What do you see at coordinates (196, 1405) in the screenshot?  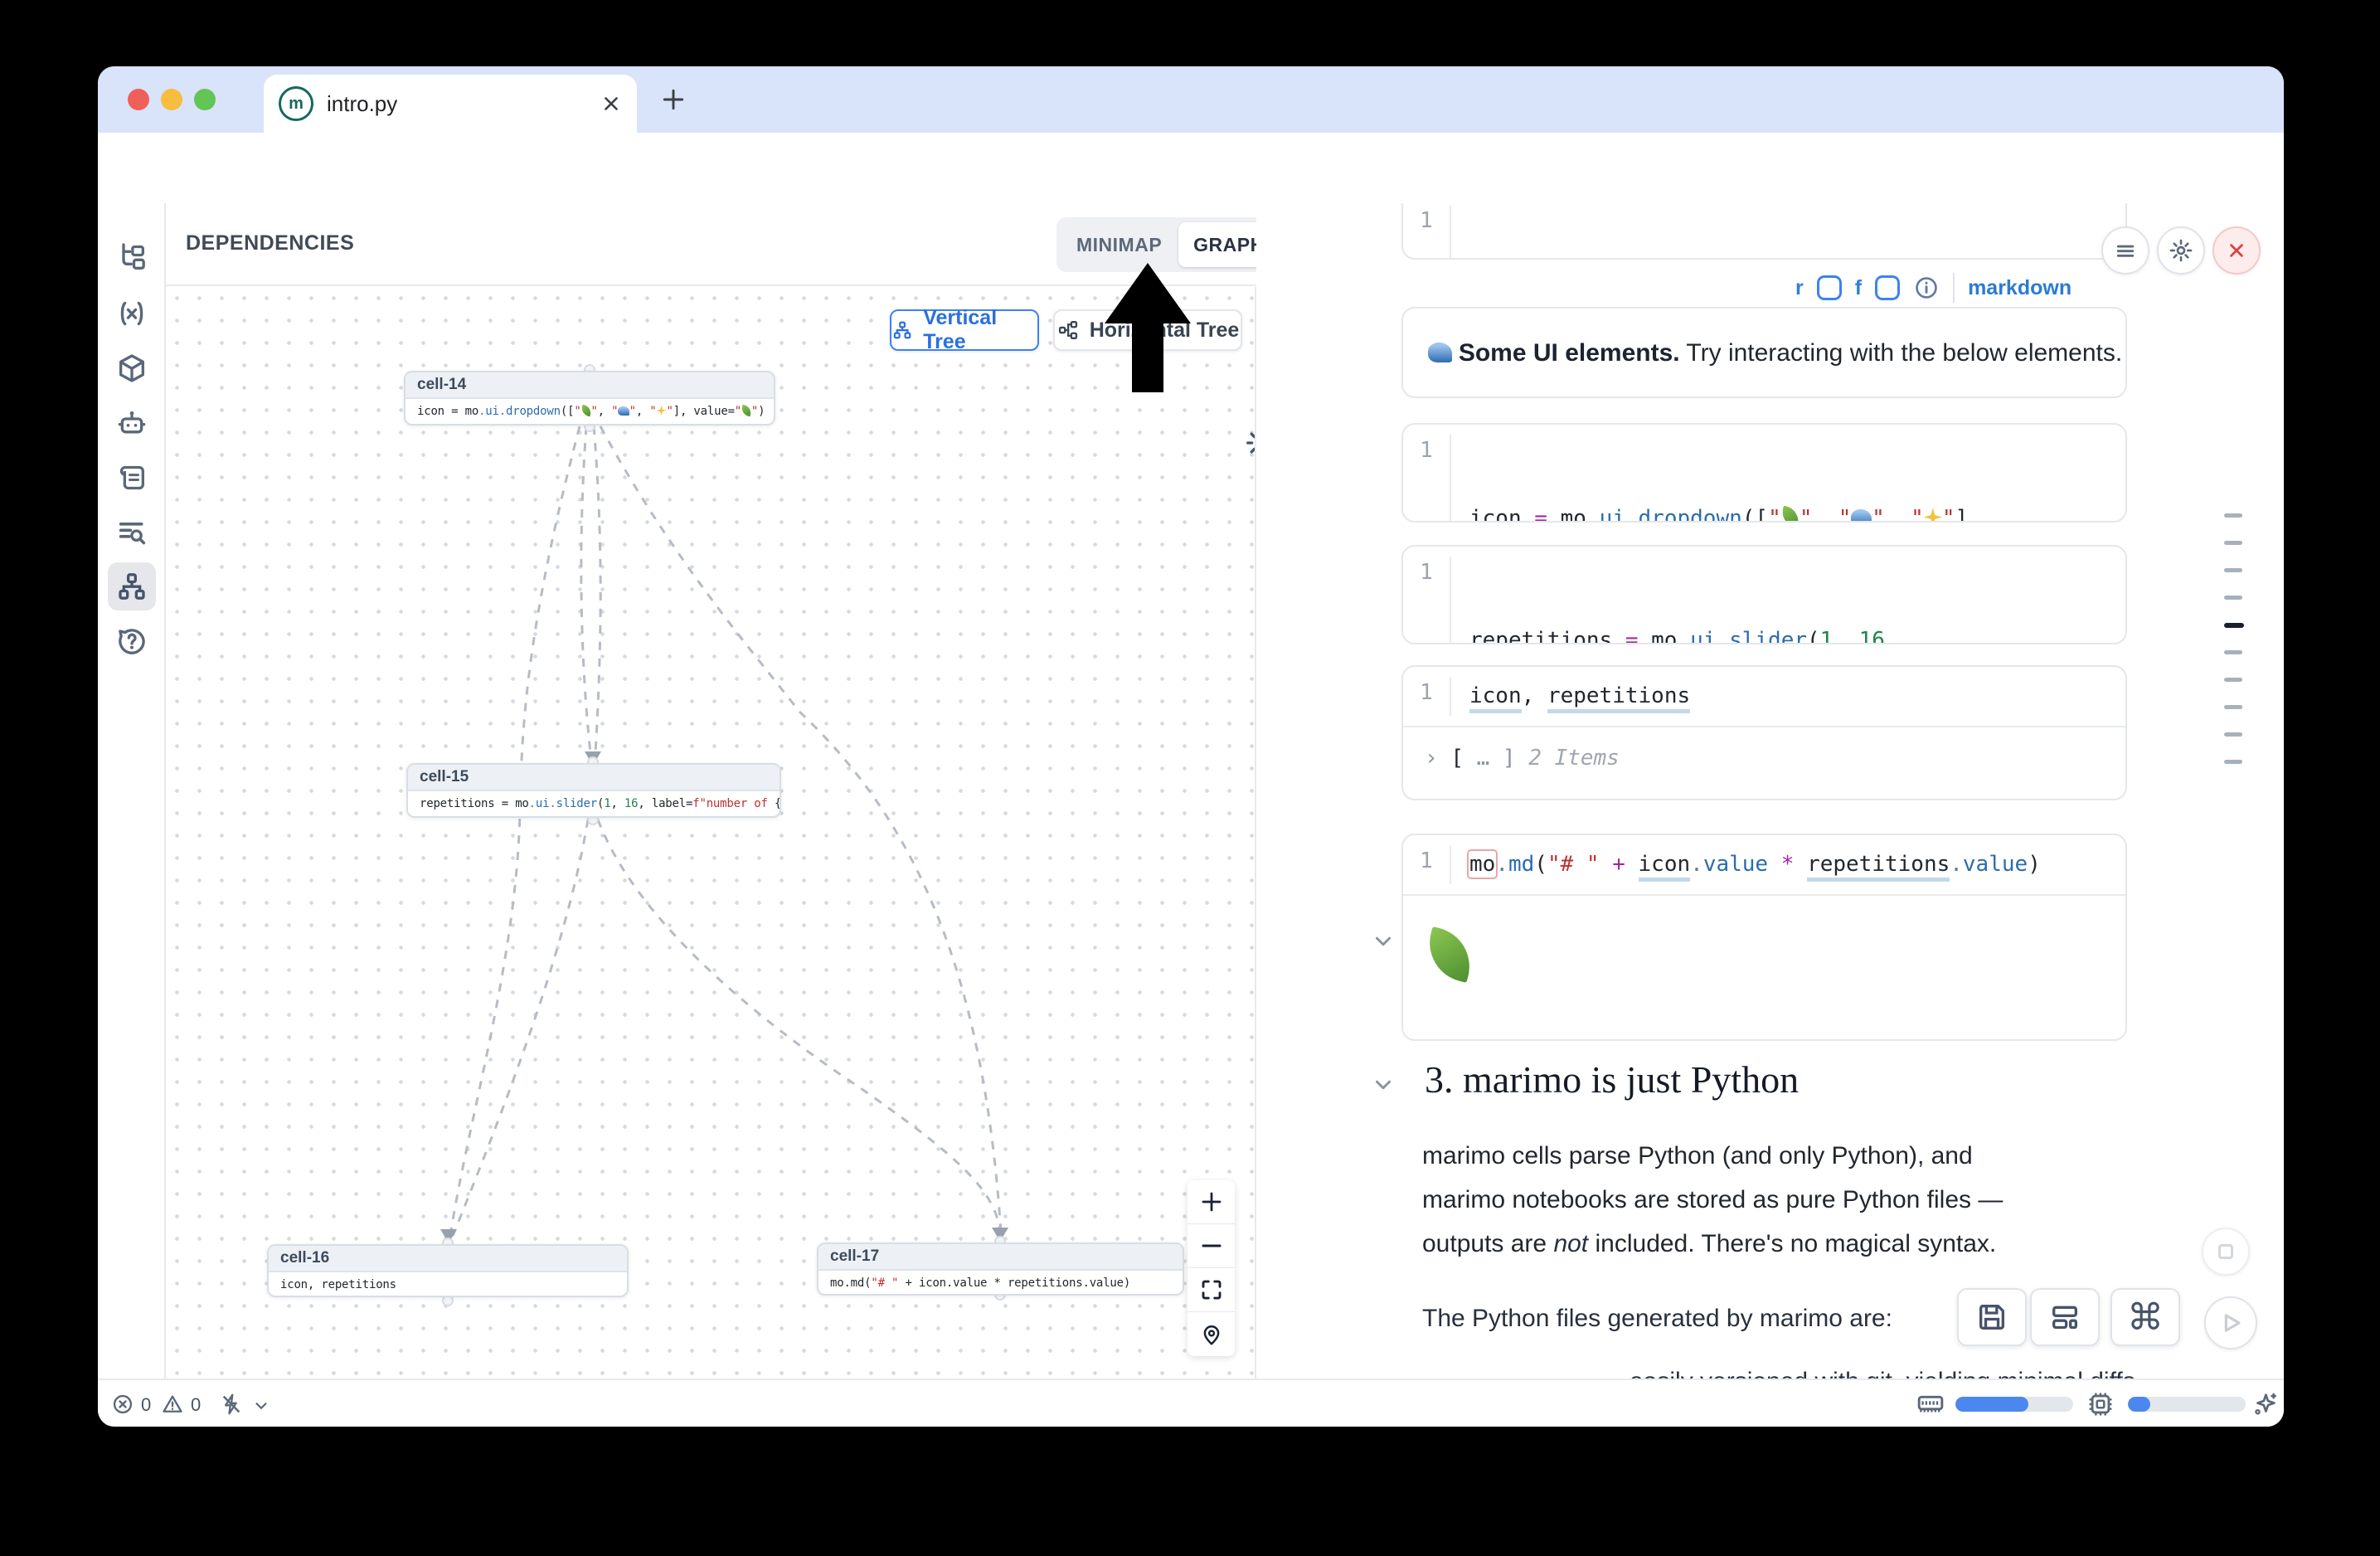 I see `warnings-count: 0` at bounding box center [196, 1405].